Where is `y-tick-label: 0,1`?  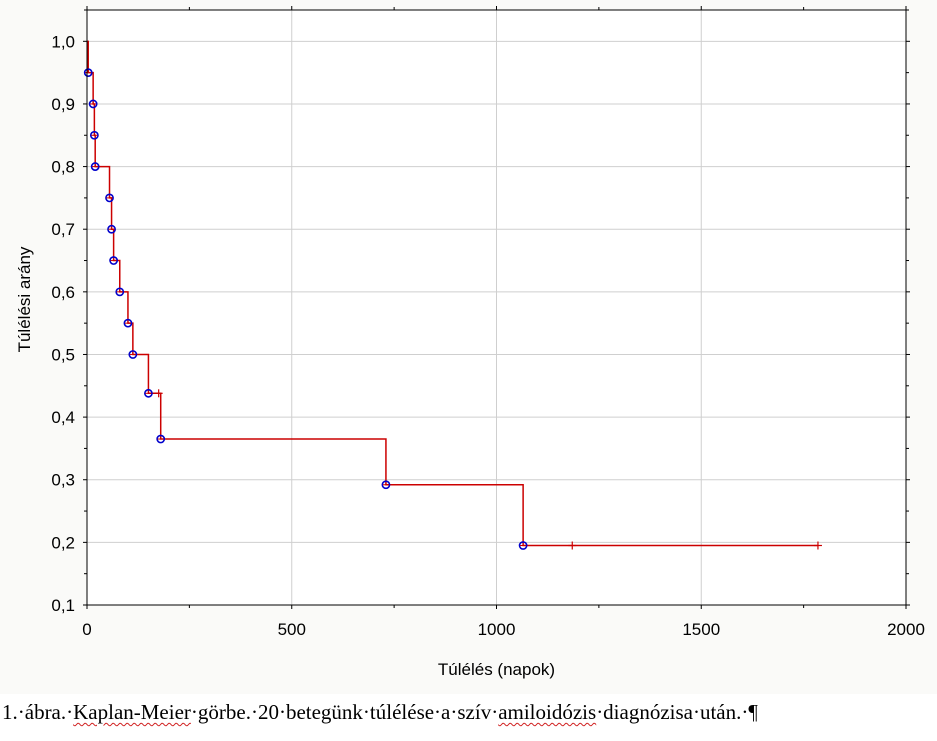
y-tick-label: 0,1 is located at coordinates (63, 605).